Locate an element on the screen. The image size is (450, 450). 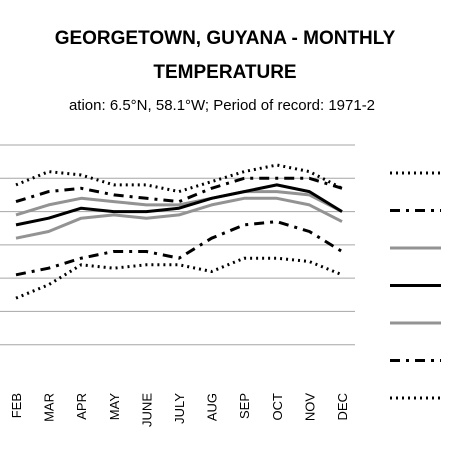
x-tick-label: SEP is located at coordinates (244, 406).